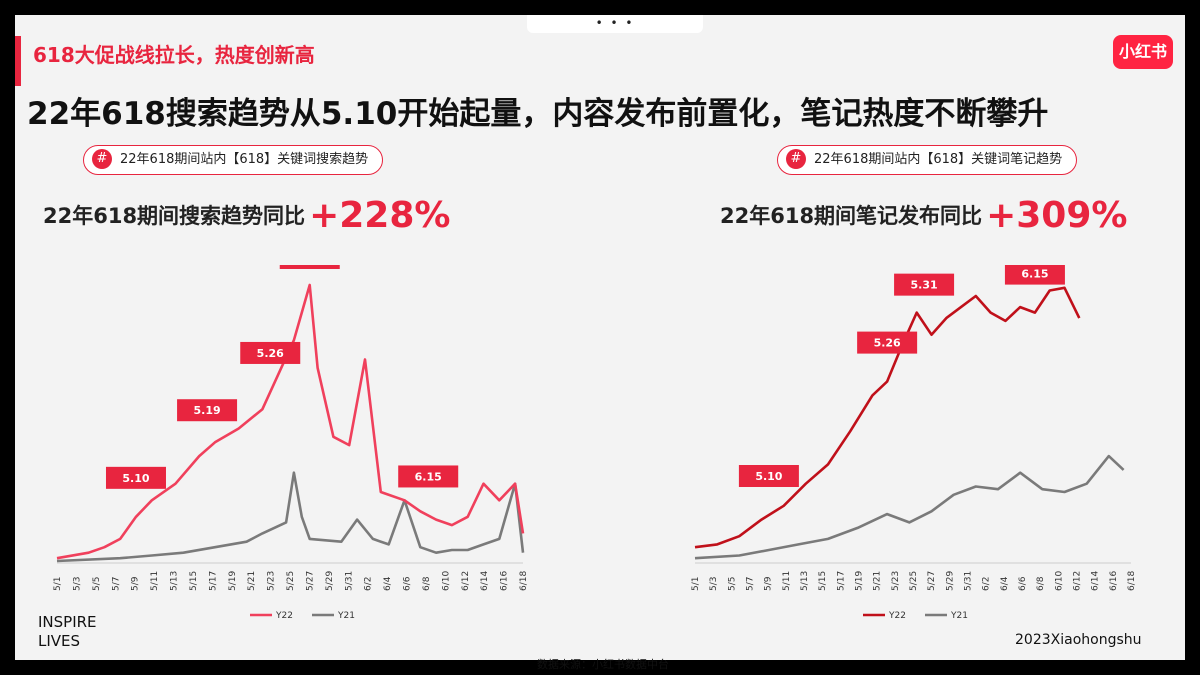 This screenshot has height=675, width=1200. Describe the element at coordinates (1059, 581) in the screenshot. I see `x-tick-label: 6/10` at that location.